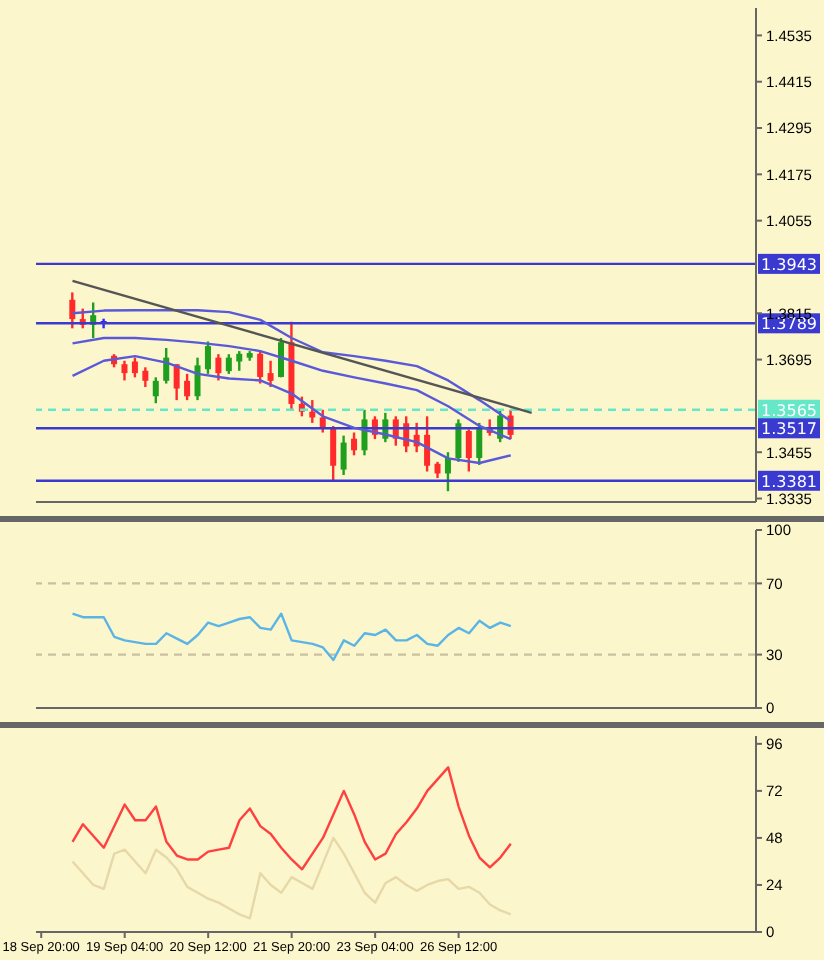 The width and height of the screenshot is (824, 960). What do you see at coordinates (789, 481) in the screenshot?
I see `ref-line-label: 1.3381` at bounding box center [789, 481].